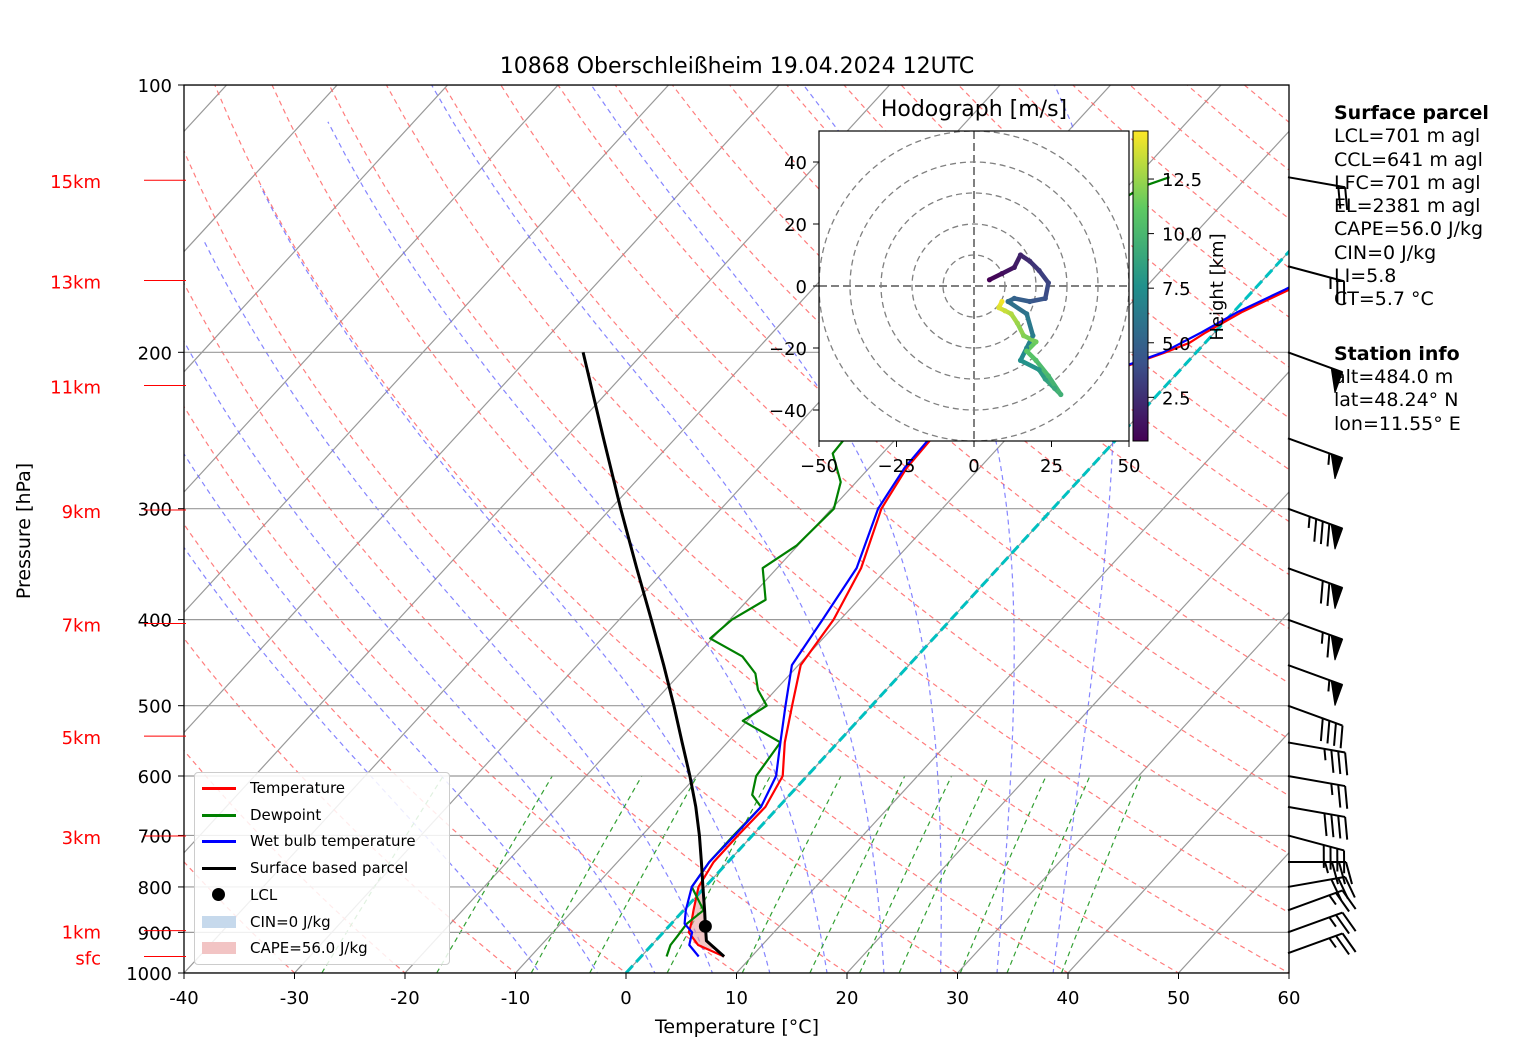 This screenshot has height=1059, width=1517. Describe the element at coordinates (75, 282) in the screenshot. I see `height-label: 13km` at that location.